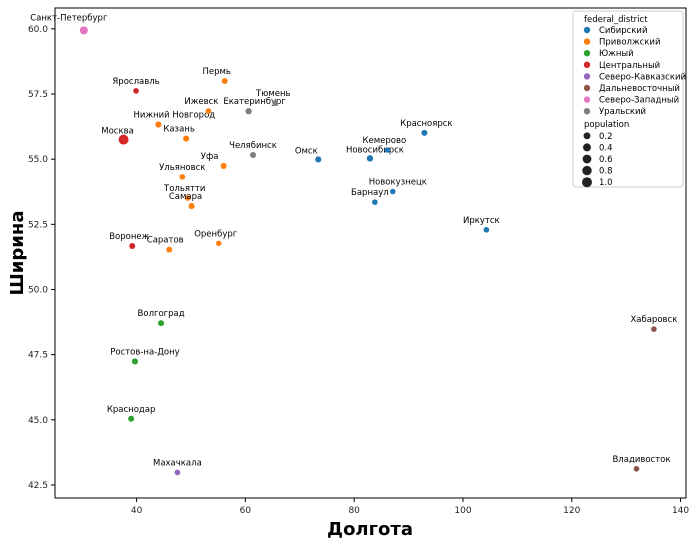  Describe the element at coordinates (38, 95) in the screenshot. I see `y-tick-label: 57.5` at that location.